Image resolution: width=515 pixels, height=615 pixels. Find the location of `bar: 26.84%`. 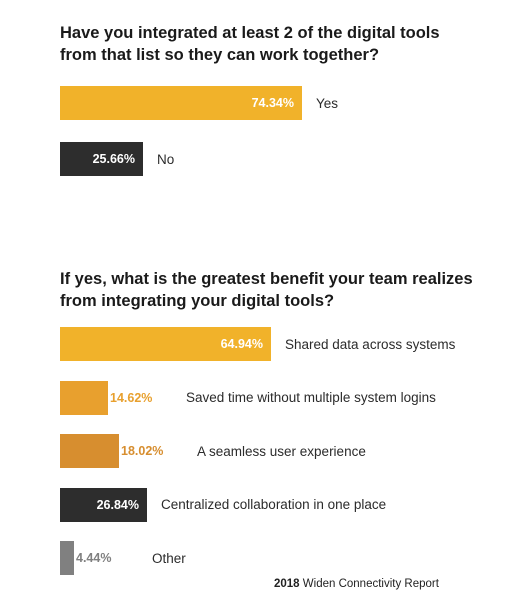

bar: 26.84% is located at coordinates (103, 504).